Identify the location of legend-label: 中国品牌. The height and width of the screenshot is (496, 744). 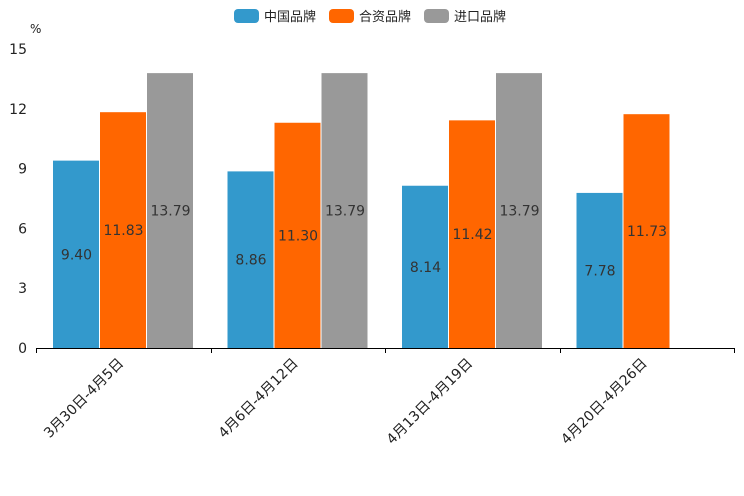
(290, 17).